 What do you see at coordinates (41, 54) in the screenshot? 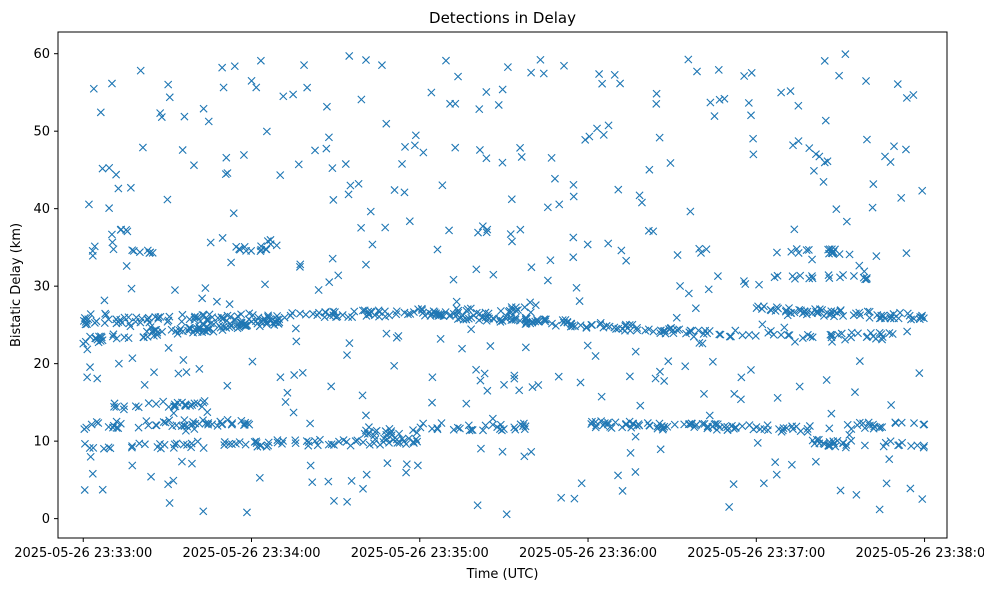
I see `y-tick-label: 60` at bounding box center [41, 54].